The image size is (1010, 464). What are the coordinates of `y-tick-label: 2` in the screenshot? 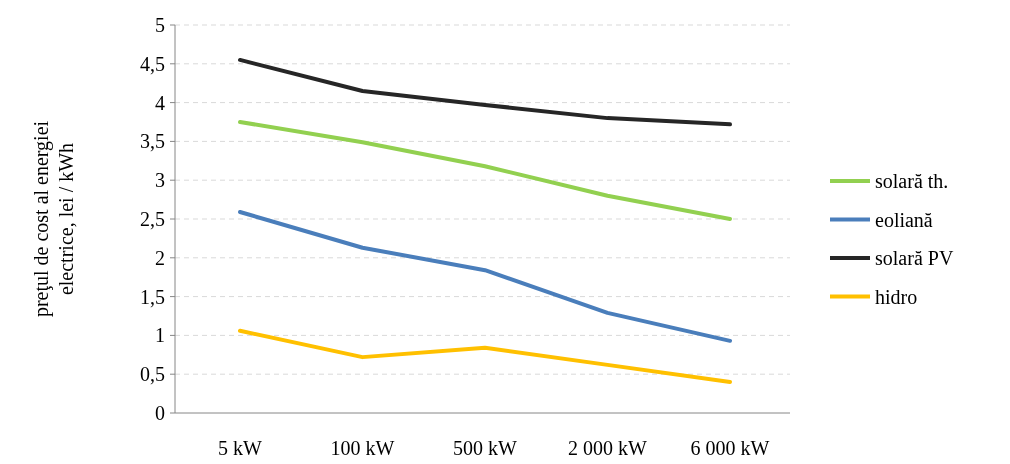 It's located at (160, 257).